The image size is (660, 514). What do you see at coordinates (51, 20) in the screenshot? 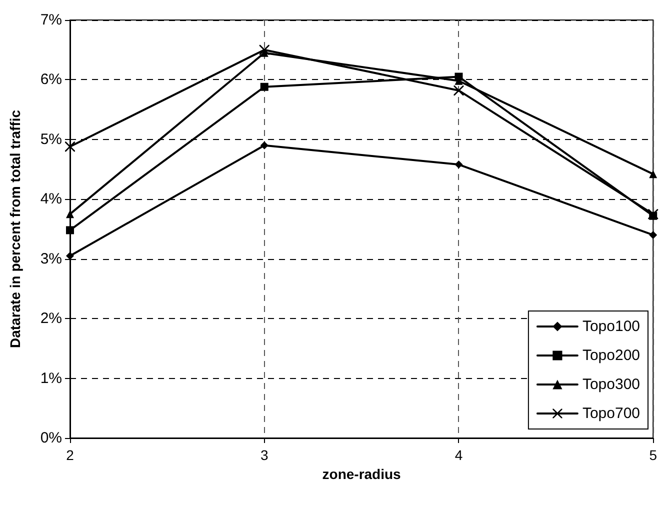
I see `y-tick-label: 7%` at bounding box center [51, 20].